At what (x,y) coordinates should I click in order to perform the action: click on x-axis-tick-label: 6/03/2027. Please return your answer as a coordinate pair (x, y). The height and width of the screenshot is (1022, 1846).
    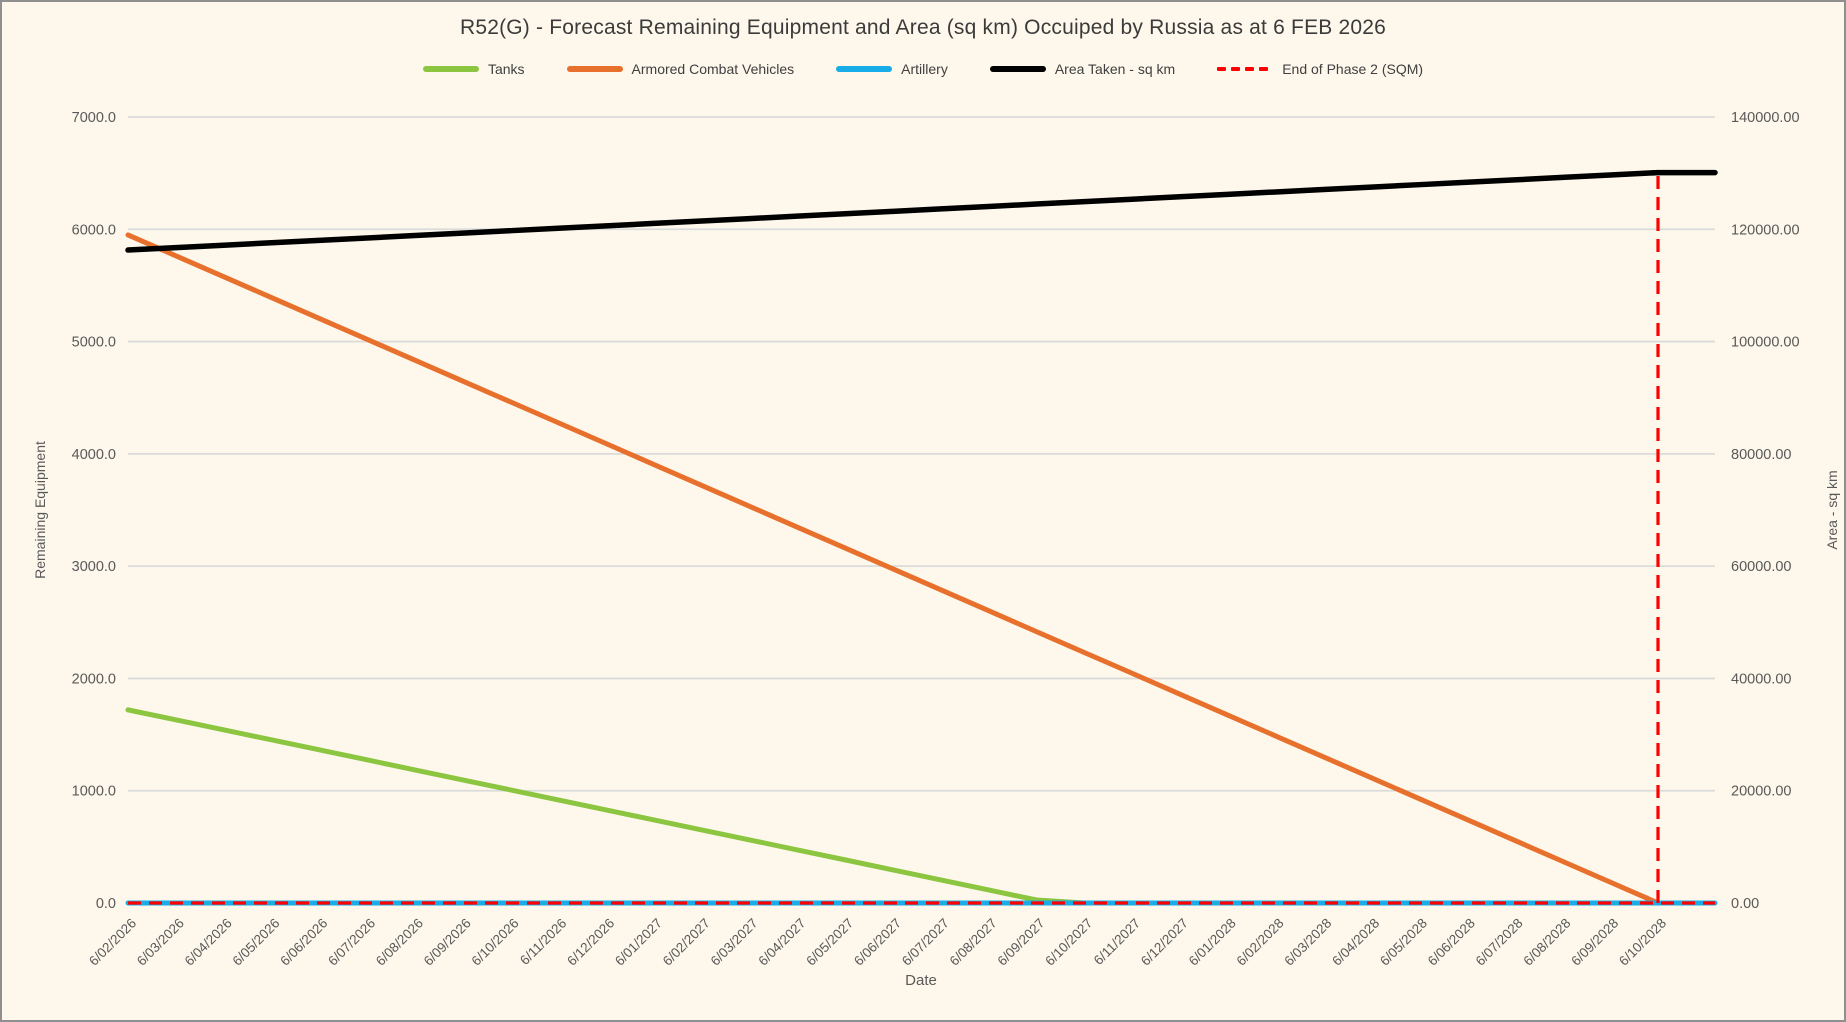
    Looking at the image, I should click on (734, 942).